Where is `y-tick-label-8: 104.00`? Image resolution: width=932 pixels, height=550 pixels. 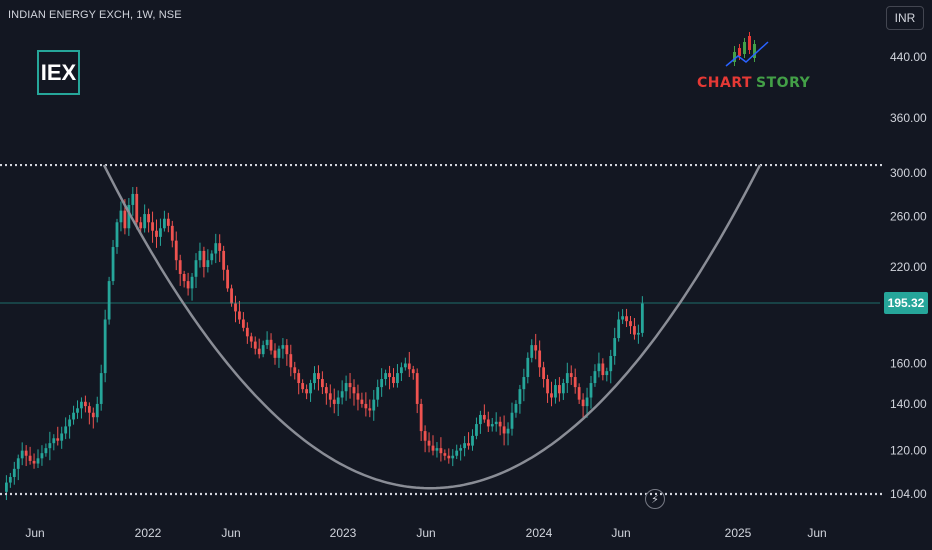
y-tick-label-8: 104.00 is located at coordinates (908, 494).